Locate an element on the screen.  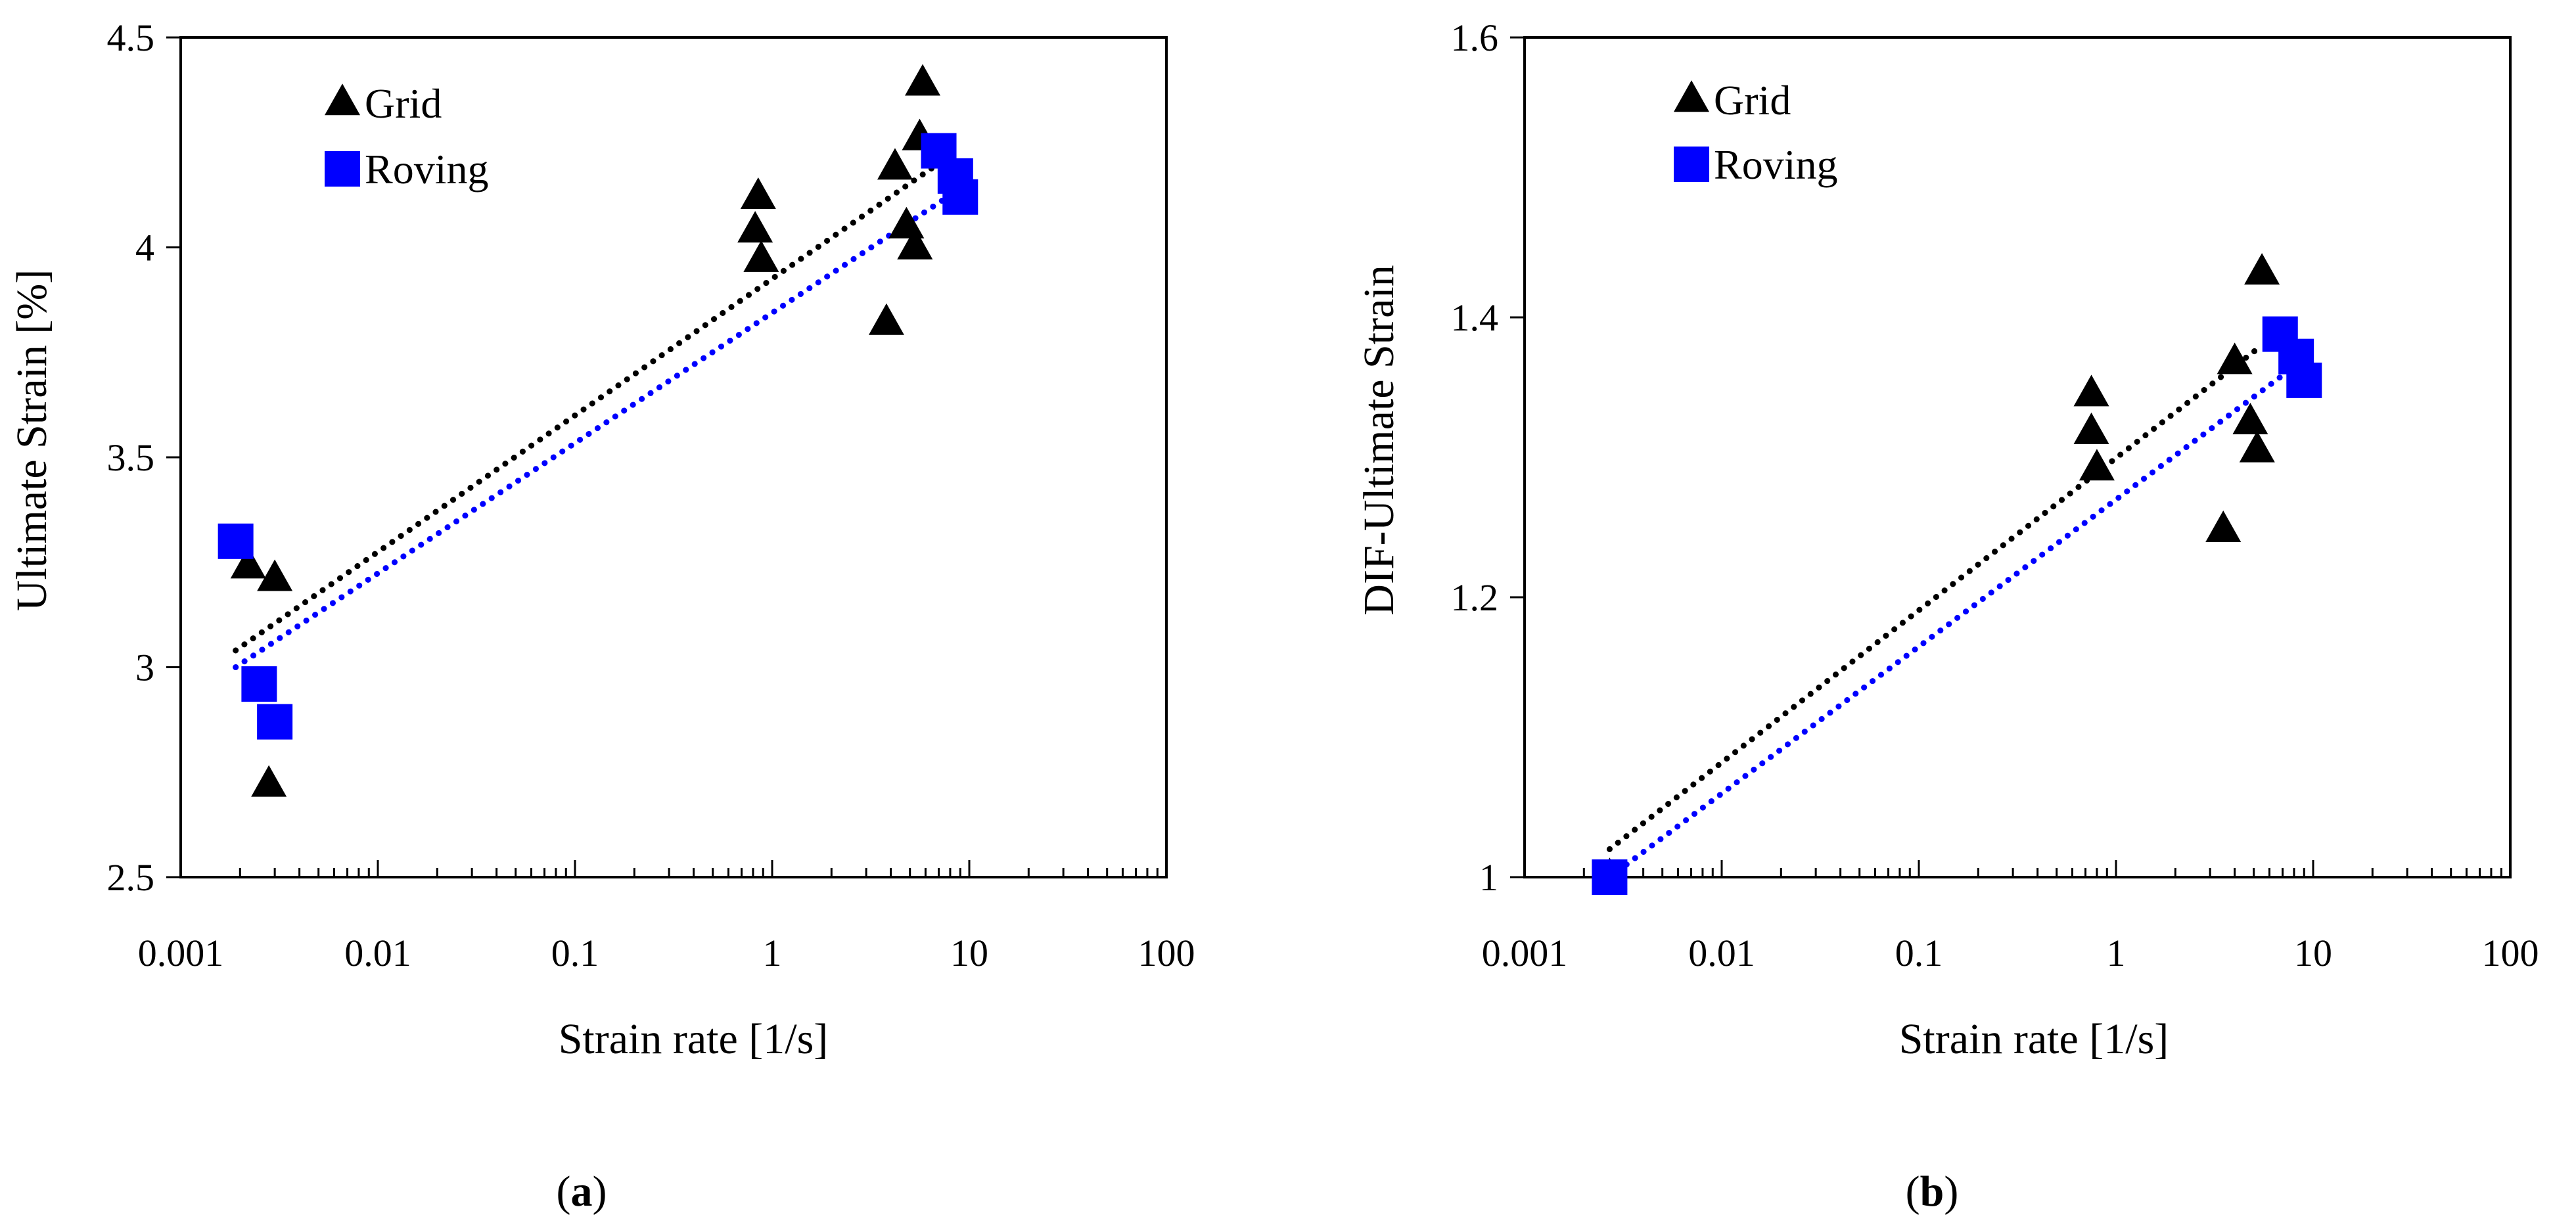
y-axis-title: Ultimate Strain [%] is located at coordinates (32, 440).